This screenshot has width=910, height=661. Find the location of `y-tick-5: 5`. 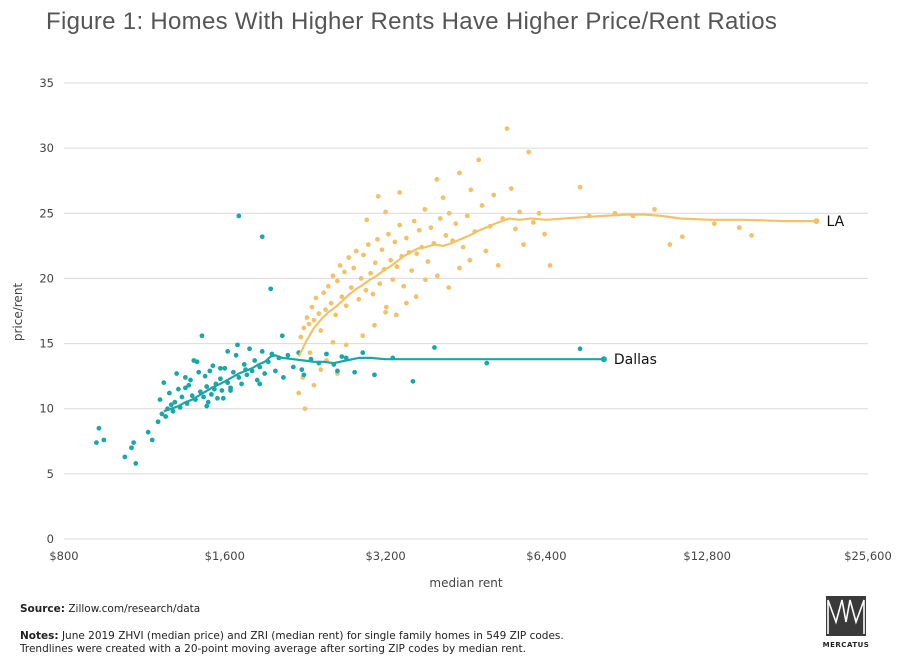

y-tick-5: 5 is located at coordinates (50, 474).